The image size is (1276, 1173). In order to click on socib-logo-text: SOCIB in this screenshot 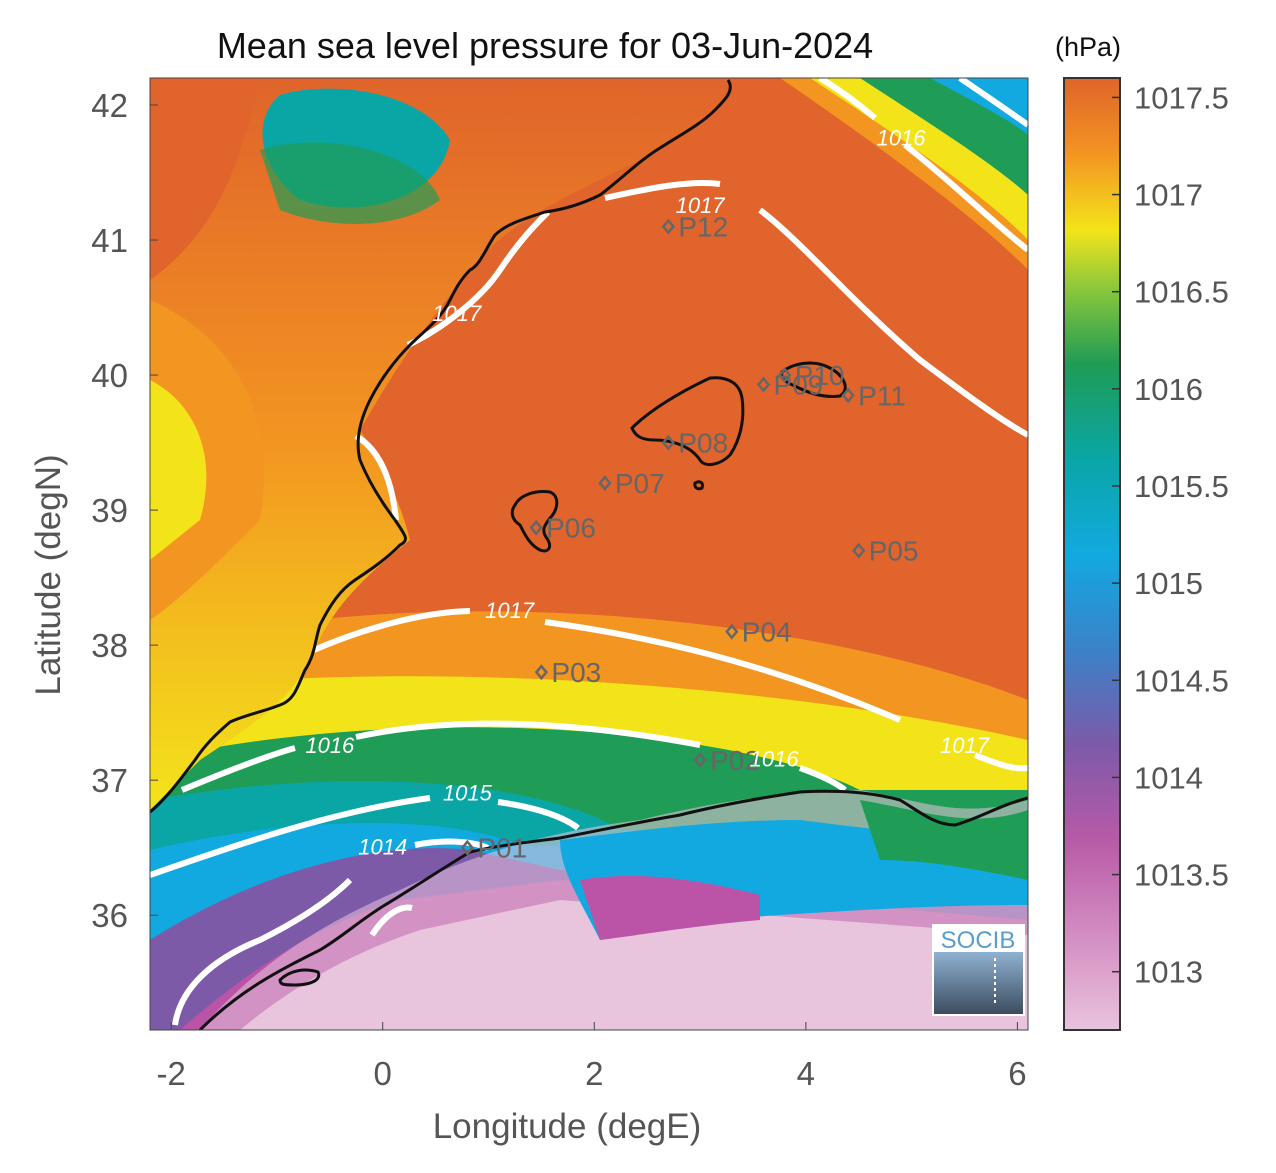, I will do `click(978, 940)`.